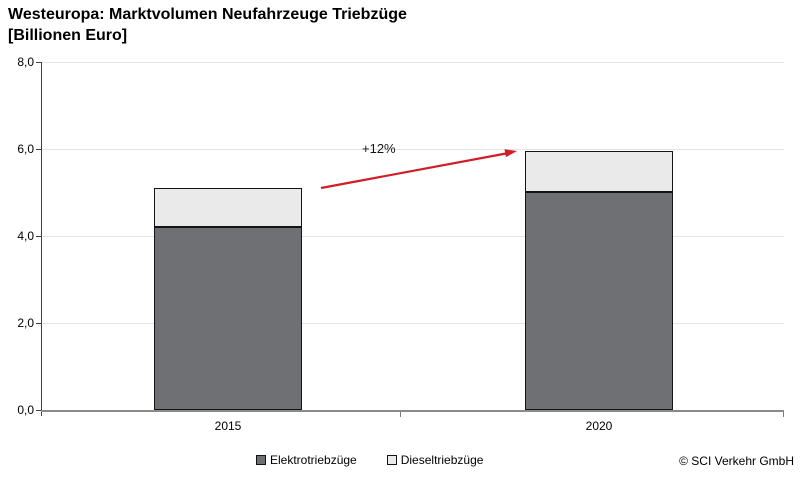 The height and width of the screenshot is (479, 800). I want to click on y-axis-label-2: 2,0, so click(25, 323).